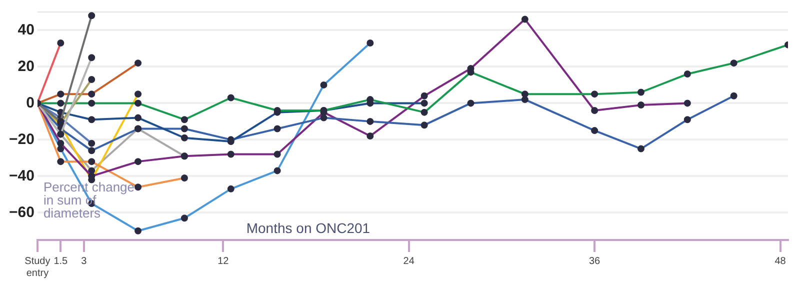 The height and width of the screenshot is (288, 806). I want to click on y-tick-label: −20, so click(21, 139).